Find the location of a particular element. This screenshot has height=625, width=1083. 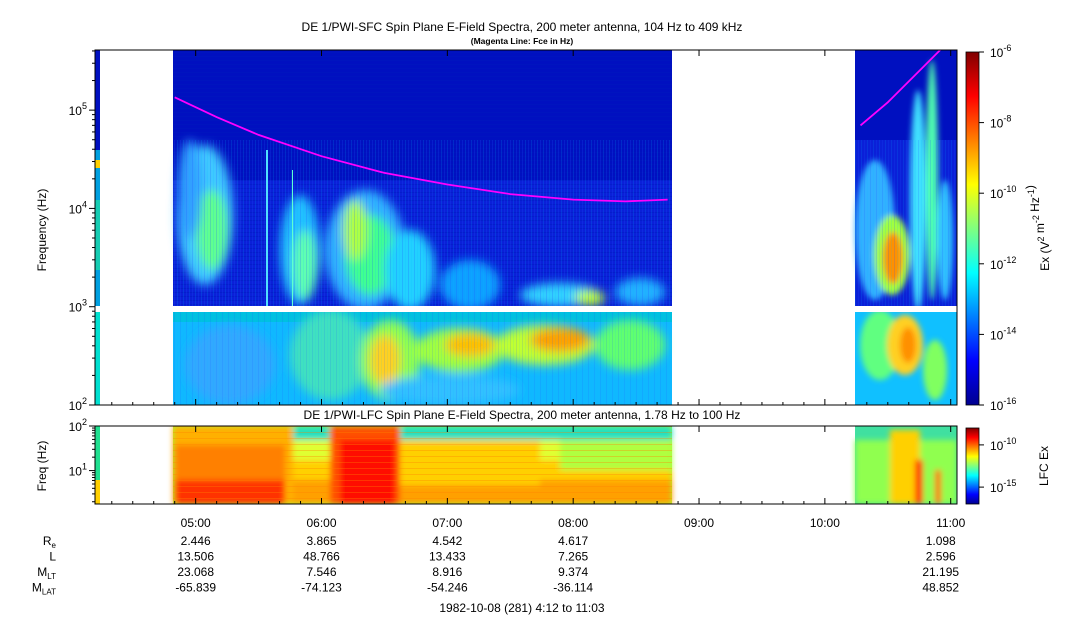

lfc-colorbar-tick-label: 10-10 is located at coordinates (1003, 444).